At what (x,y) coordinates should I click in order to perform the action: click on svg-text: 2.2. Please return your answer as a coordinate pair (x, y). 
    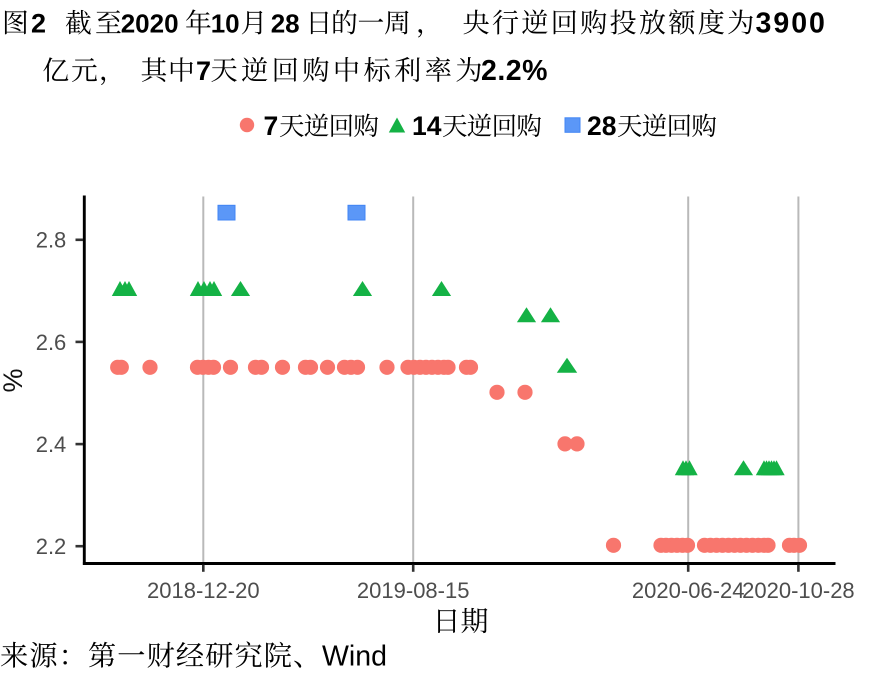
    Looking at the image, I should click on (51, 546).